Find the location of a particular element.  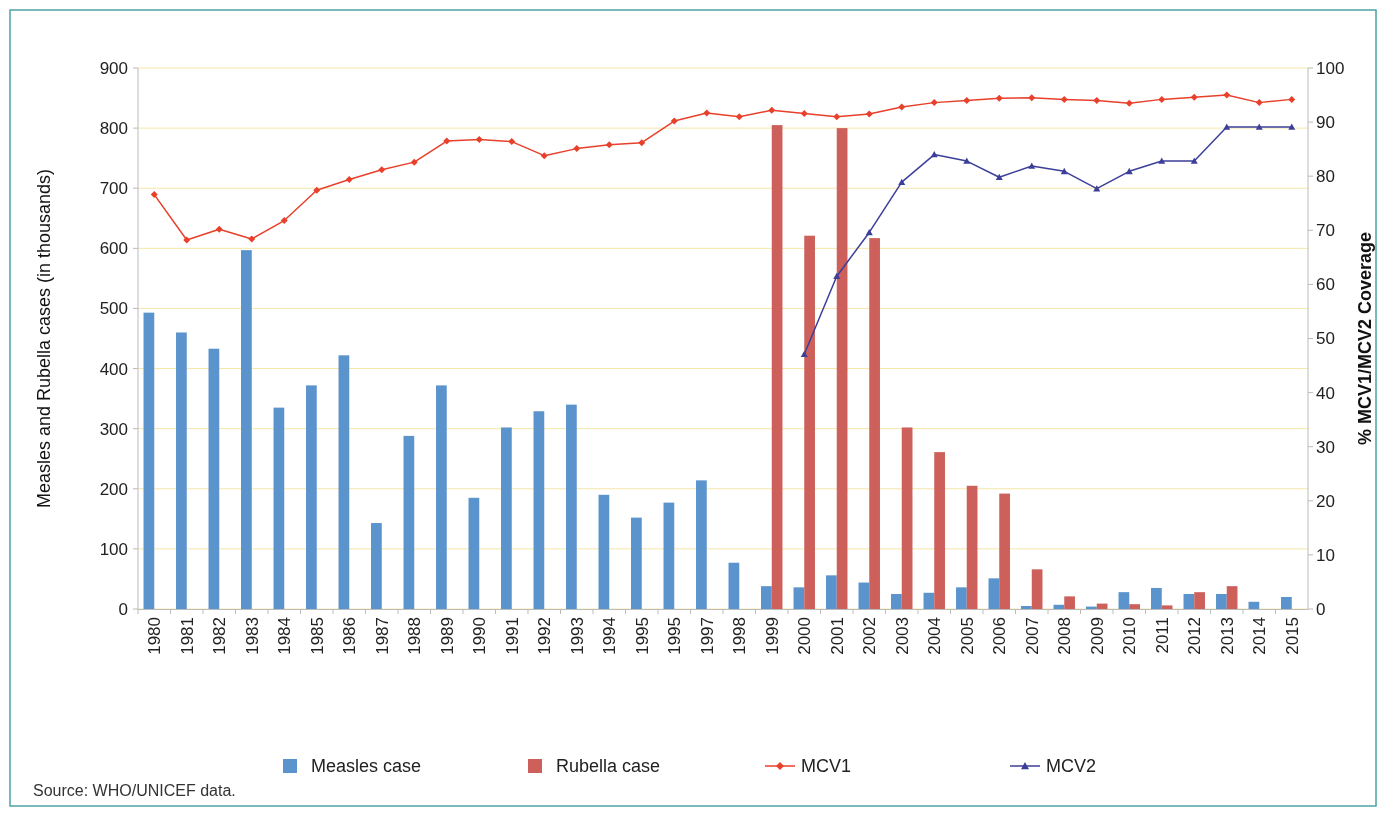

x-tick-label: 1984 is located at coordinates (285, 636).